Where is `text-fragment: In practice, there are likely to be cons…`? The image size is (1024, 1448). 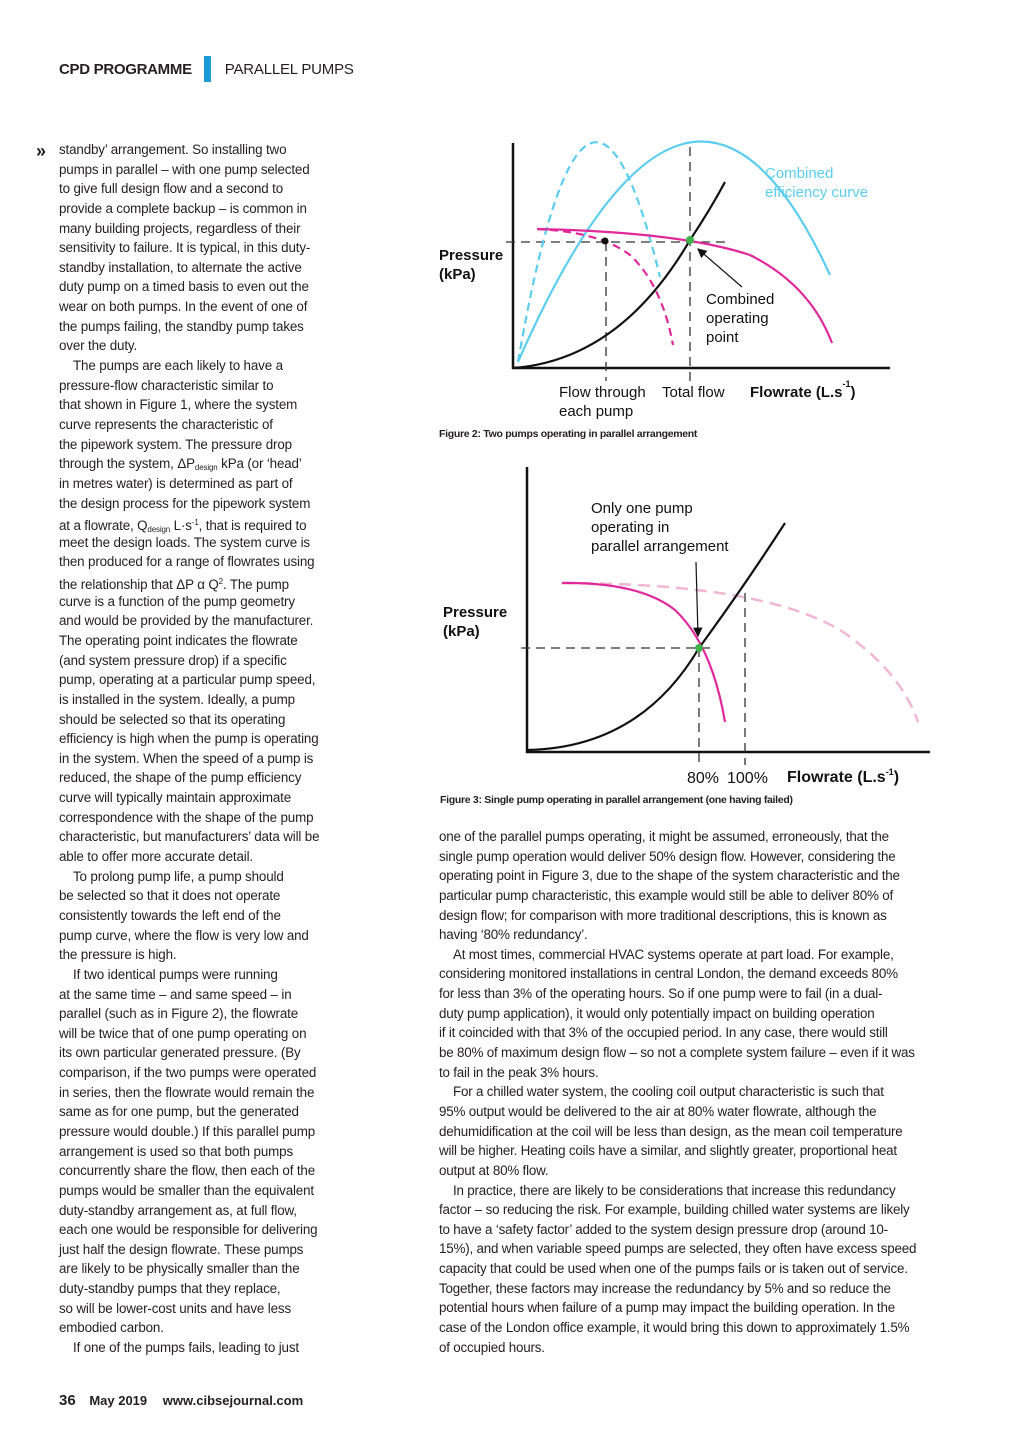 text-fragment: In practice, there are likely to be cons… is located at coordinates (674, 1190).